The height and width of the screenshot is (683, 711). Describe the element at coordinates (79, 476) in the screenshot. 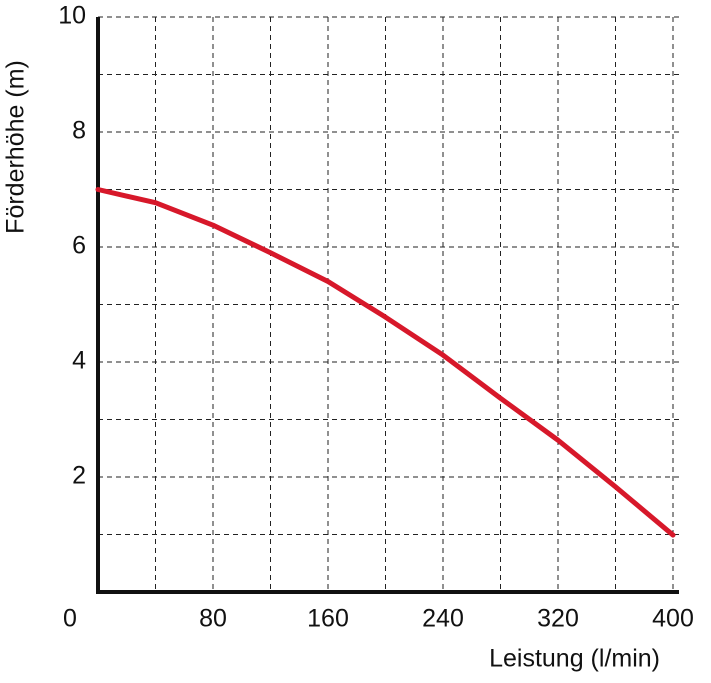

I see `y-tick-label: 2` at that location.